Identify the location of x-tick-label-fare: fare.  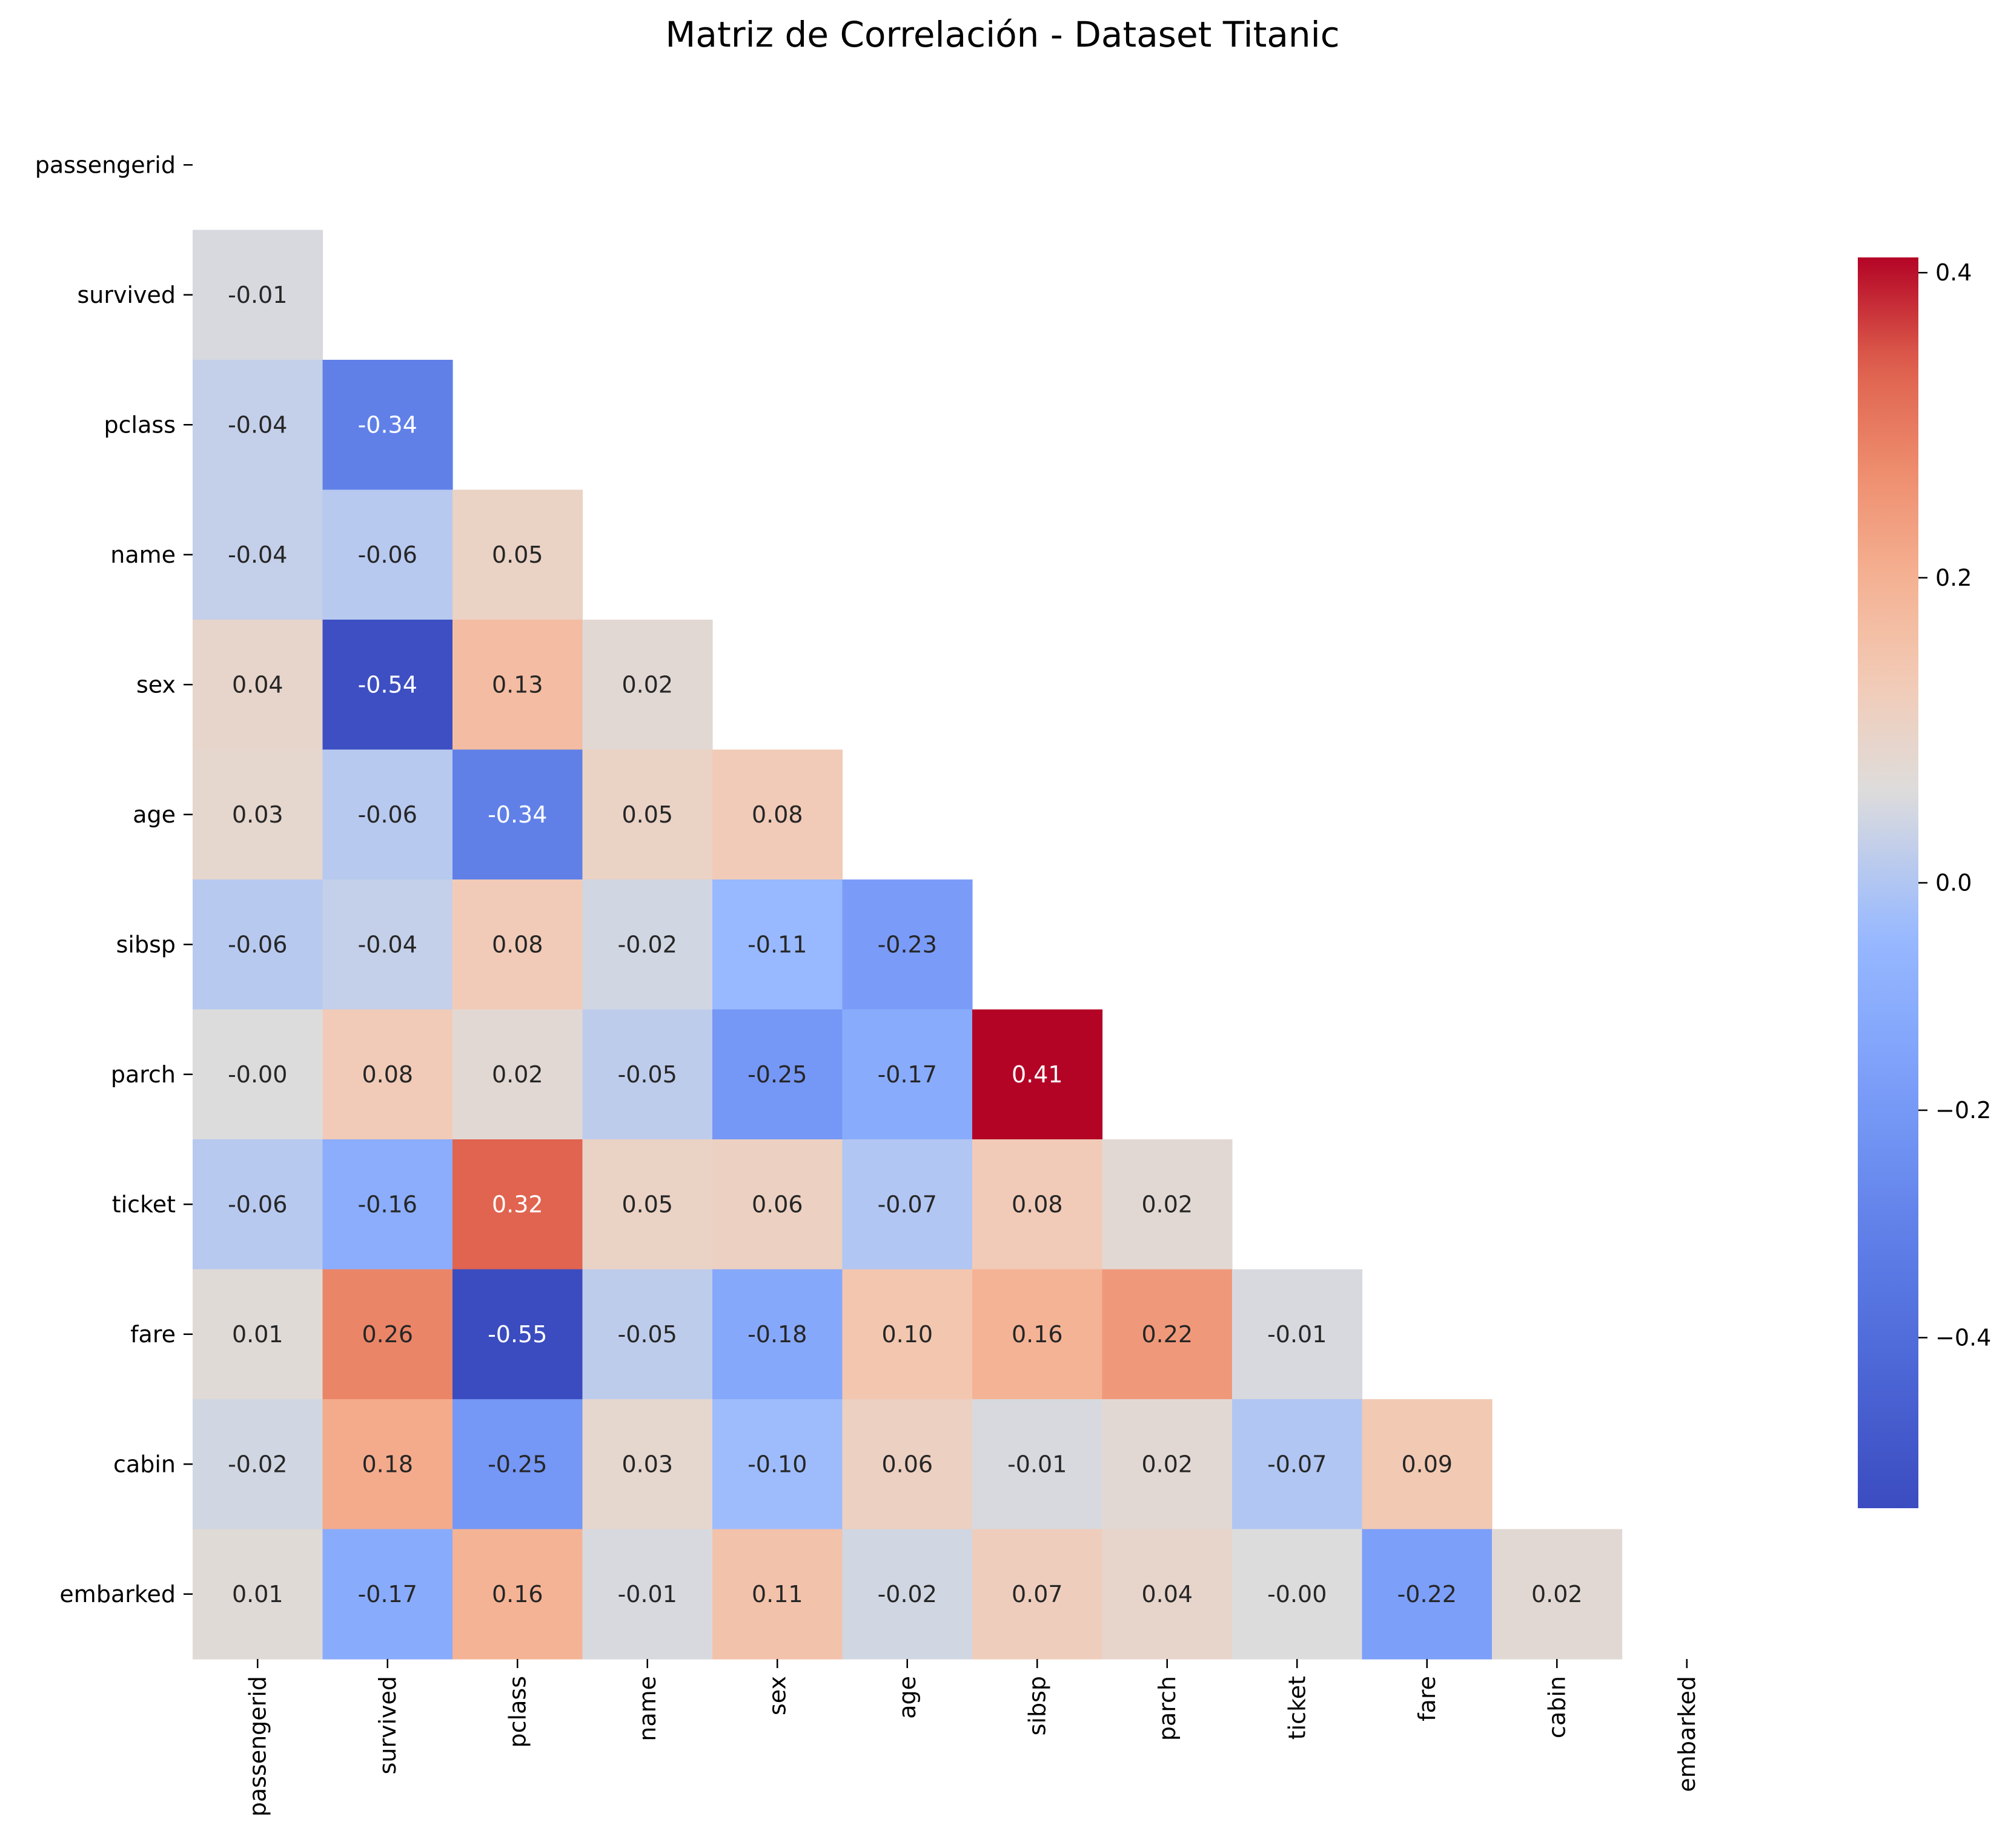
(1427, 1698).